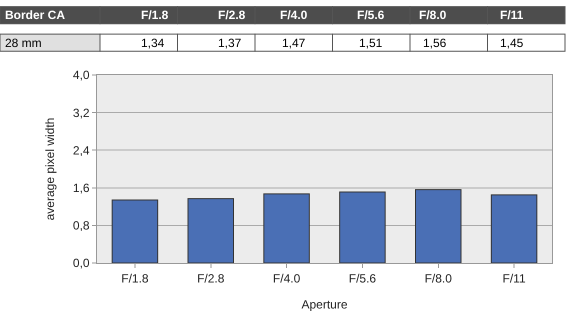 This screenshot has width=567, height=321. I want to click on x-tick-label: F/11, so click(514, 278).